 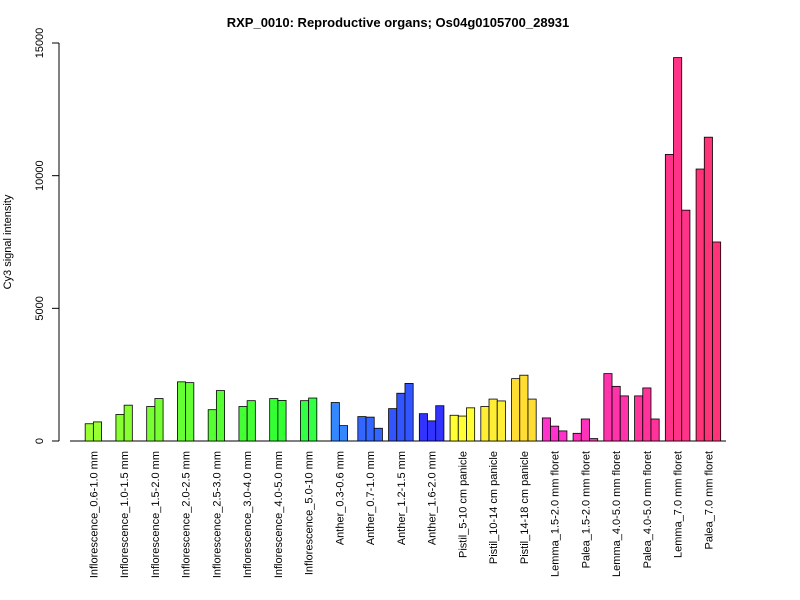 What do you see at coordinates (525, 507) in the screenshot?
I see `category-label: Pistil_14-18 cm panicle` at bounding box center [525, 507].